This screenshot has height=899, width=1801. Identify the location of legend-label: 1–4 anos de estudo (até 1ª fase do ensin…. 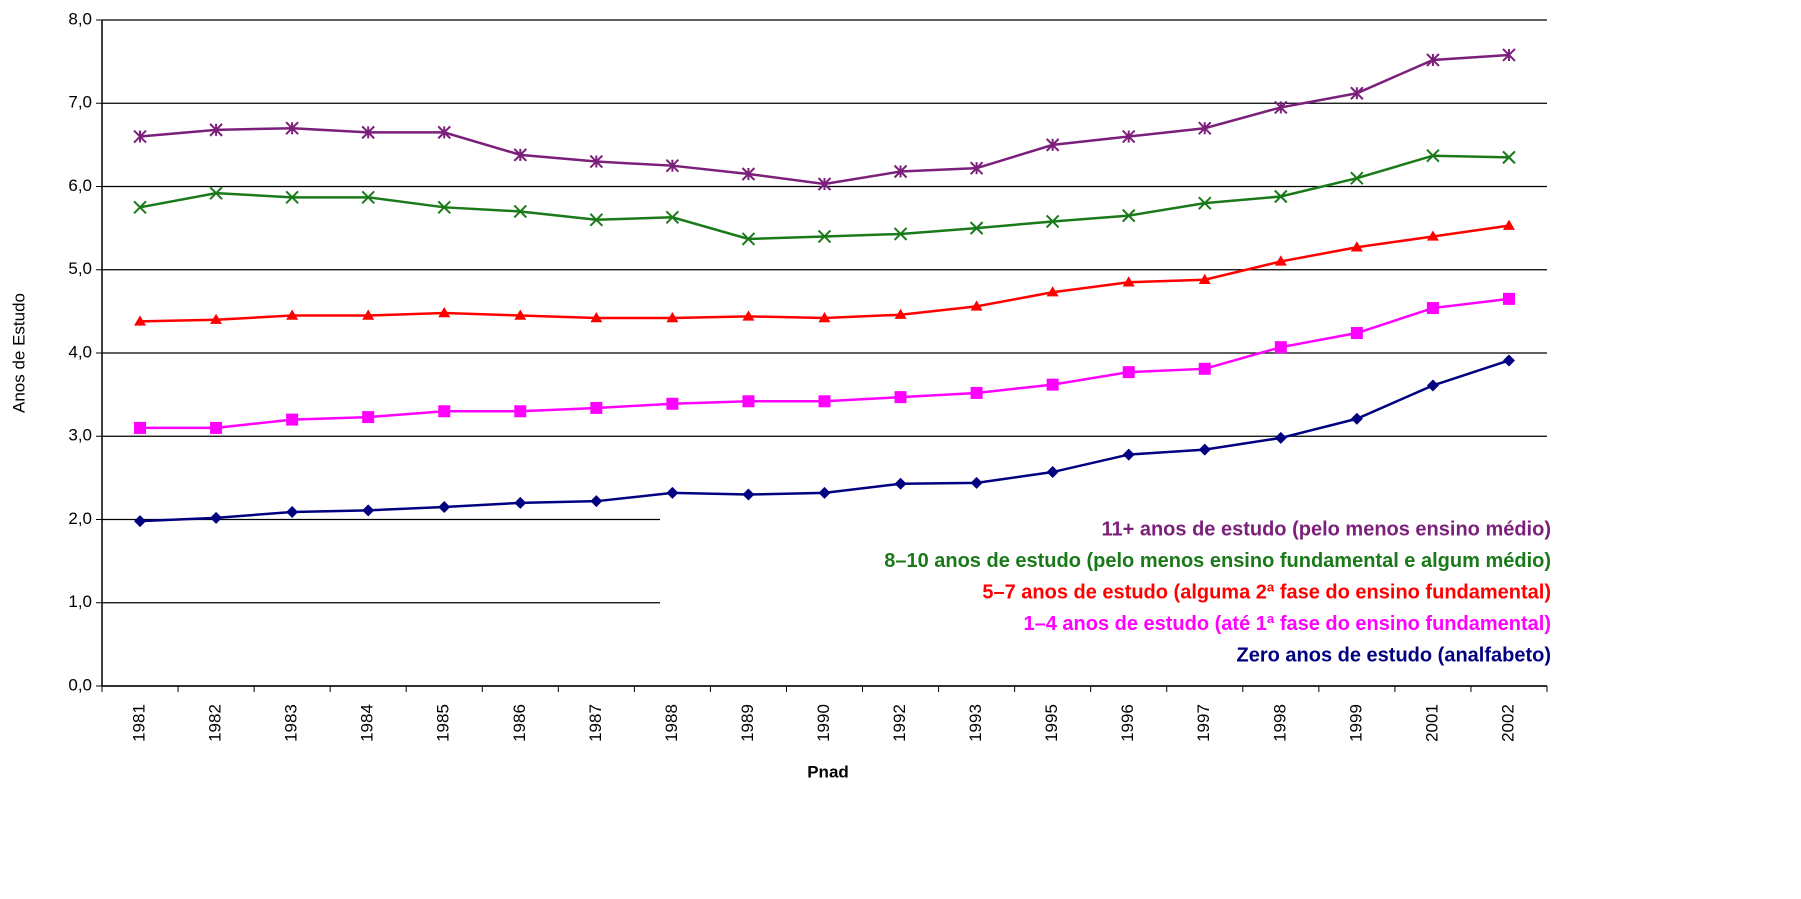
(1287, 624).